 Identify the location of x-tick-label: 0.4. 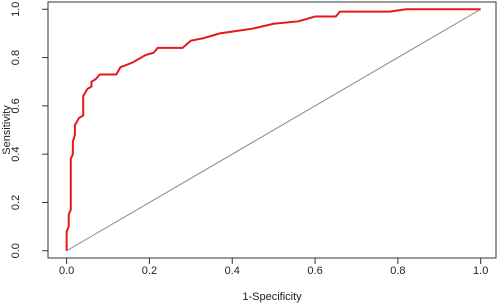
(232, 271).